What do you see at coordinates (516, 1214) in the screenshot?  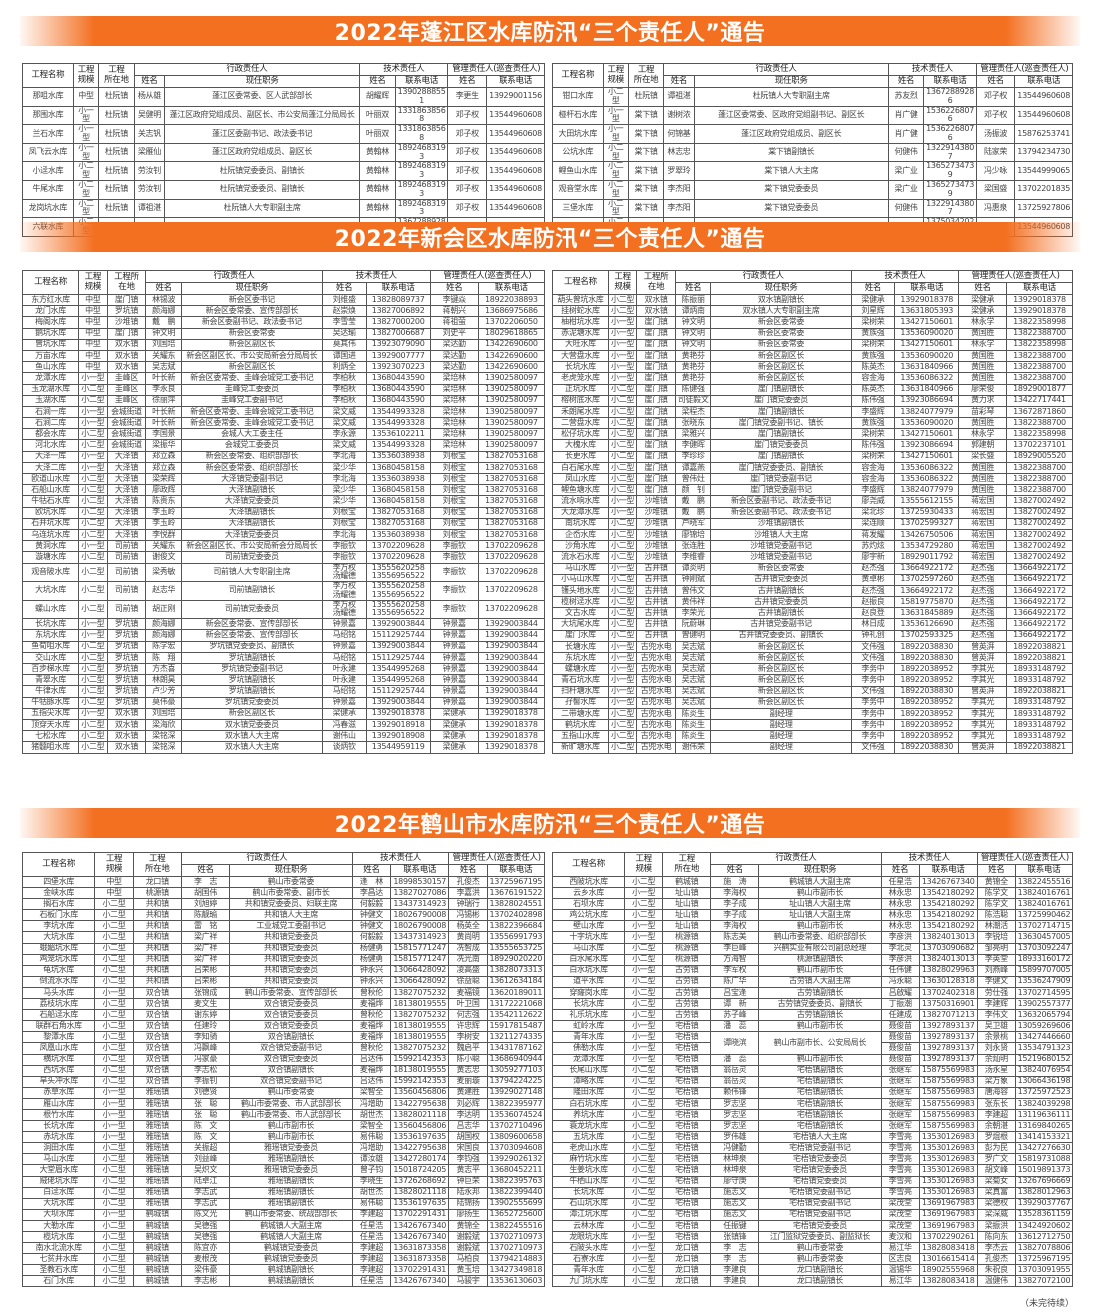 I see `cell-mgmt-phone: 13652725600` at bounding box center [516, 1214].